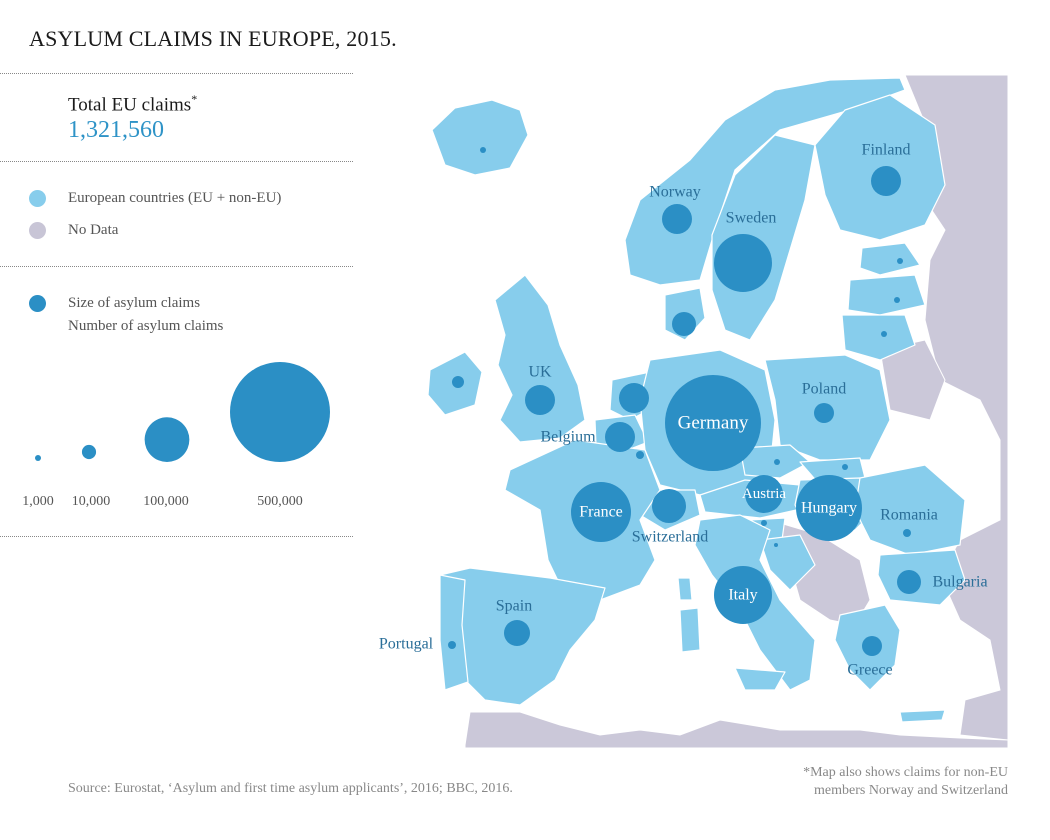  What do you see at coordinates (406, 644) in the screenshot?
I see `label-portugal: Portugal` at bounding box center [406, 644].